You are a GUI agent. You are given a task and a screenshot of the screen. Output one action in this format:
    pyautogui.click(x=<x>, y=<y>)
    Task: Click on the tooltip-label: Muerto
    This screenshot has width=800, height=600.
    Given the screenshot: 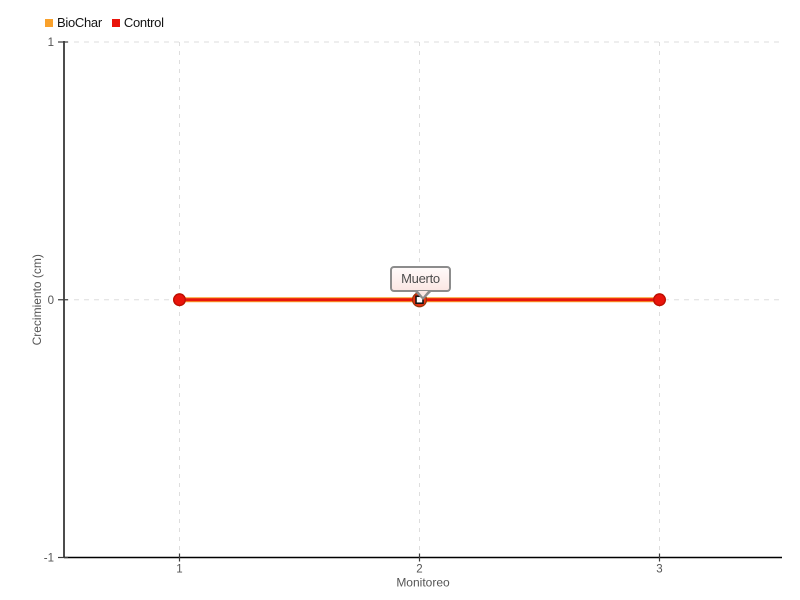 What is the action you would take?
    pyautogui.click(x=420, y=278)
    